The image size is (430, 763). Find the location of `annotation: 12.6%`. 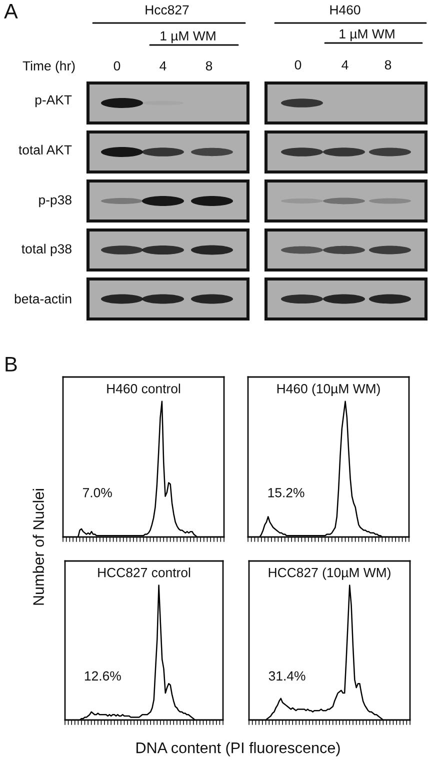

annotation: 12.6% is located at coordinates (102, 676).